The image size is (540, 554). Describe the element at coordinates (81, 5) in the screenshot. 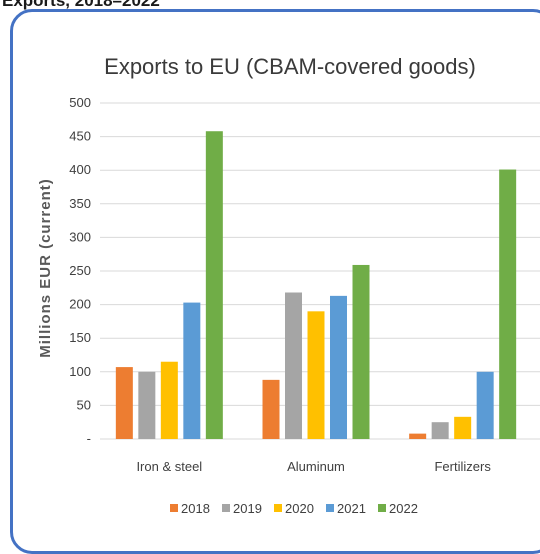

I see `page-caption: Exports, 2018–2022` at that location.